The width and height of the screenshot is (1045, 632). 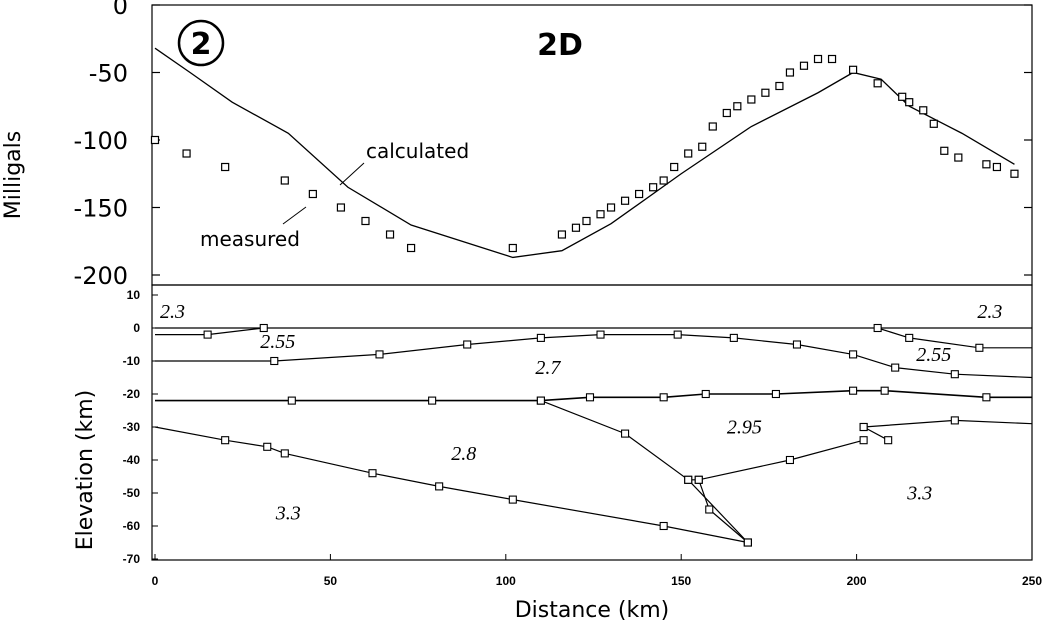 What do you see at coordinates (250, 239) in the screenshot?
I see `measured-annotation: measured` at bounding box center [250, 239].